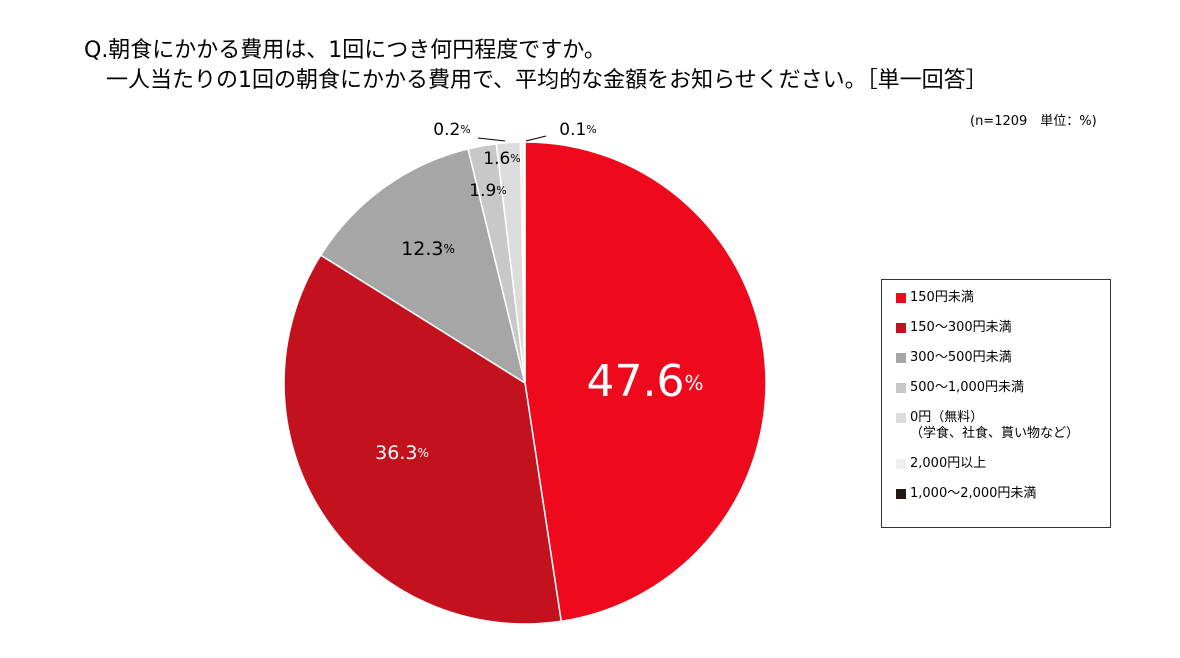 This screenshot has height=658, width=1180. I want to click on legend-label-0: 150円未満, so click(942, 297).